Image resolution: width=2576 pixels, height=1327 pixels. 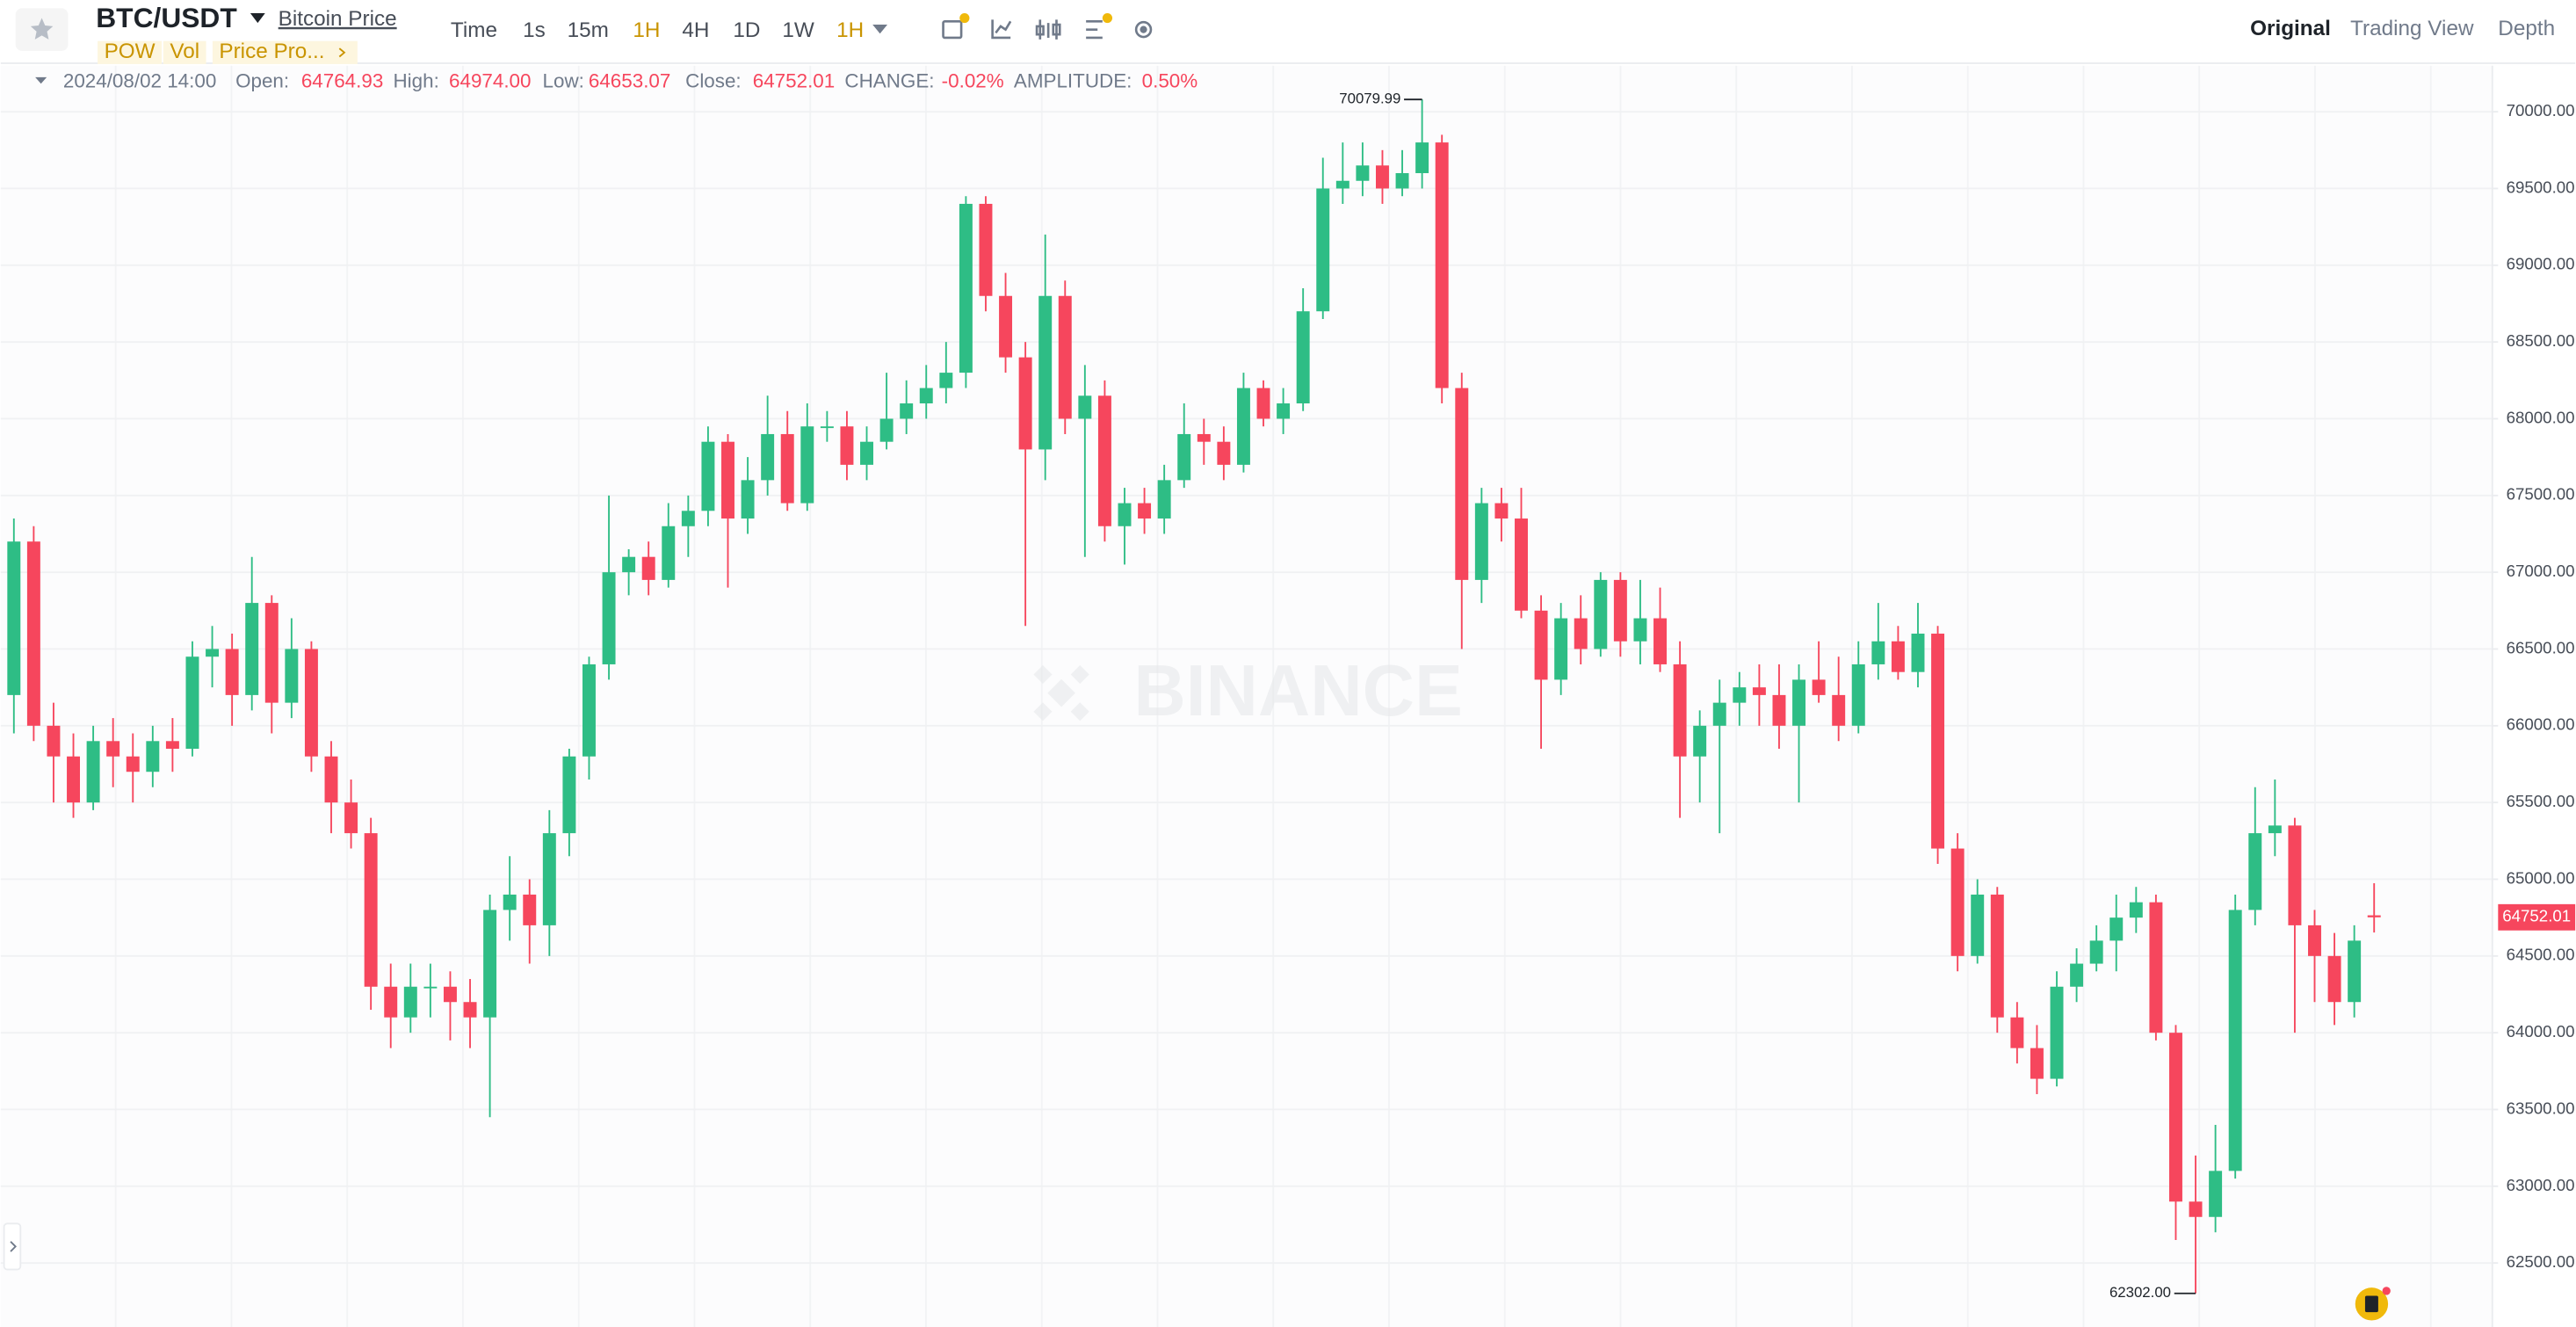 I want to click on info-value: 64653.07, so click(x=629, y=80).